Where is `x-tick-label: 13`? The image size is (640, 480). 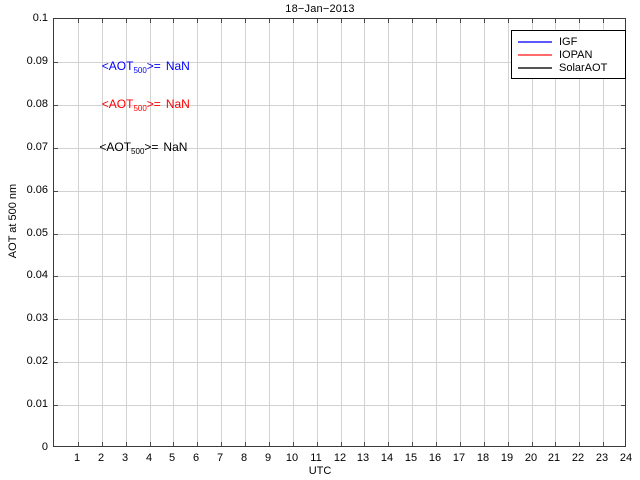 x-tick-label: 13 is located at coordinates (363, 458).